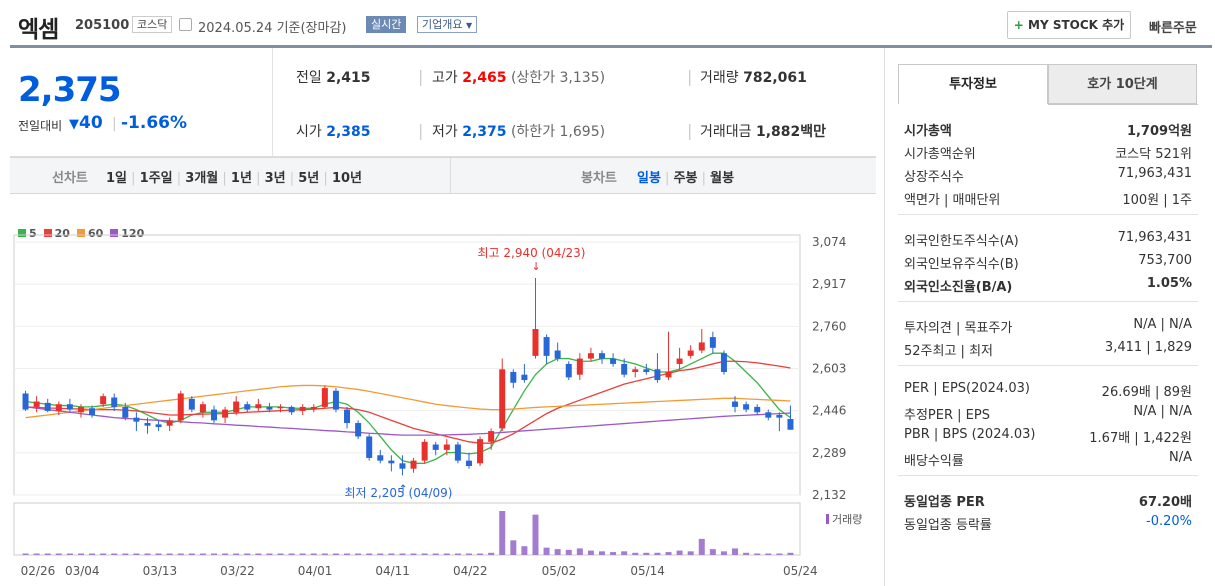 The image size is (1215, 586). I want to click on info-key: 동일업종 PER, so click(944, 502).